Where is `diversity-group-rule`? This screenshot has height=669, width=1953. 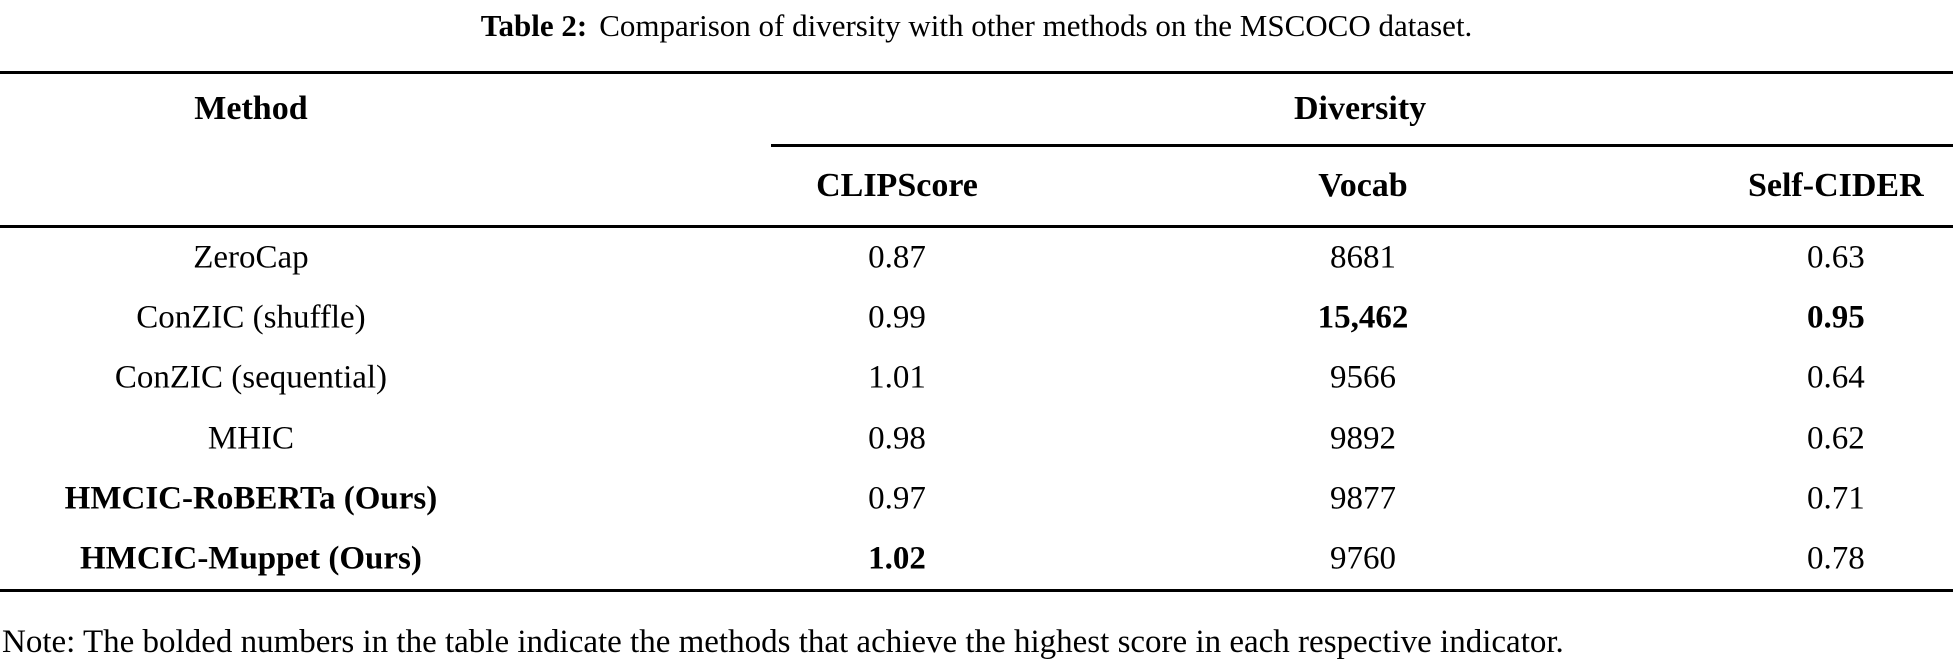
diversity-group-rule is located at coordinates (1362, 145).